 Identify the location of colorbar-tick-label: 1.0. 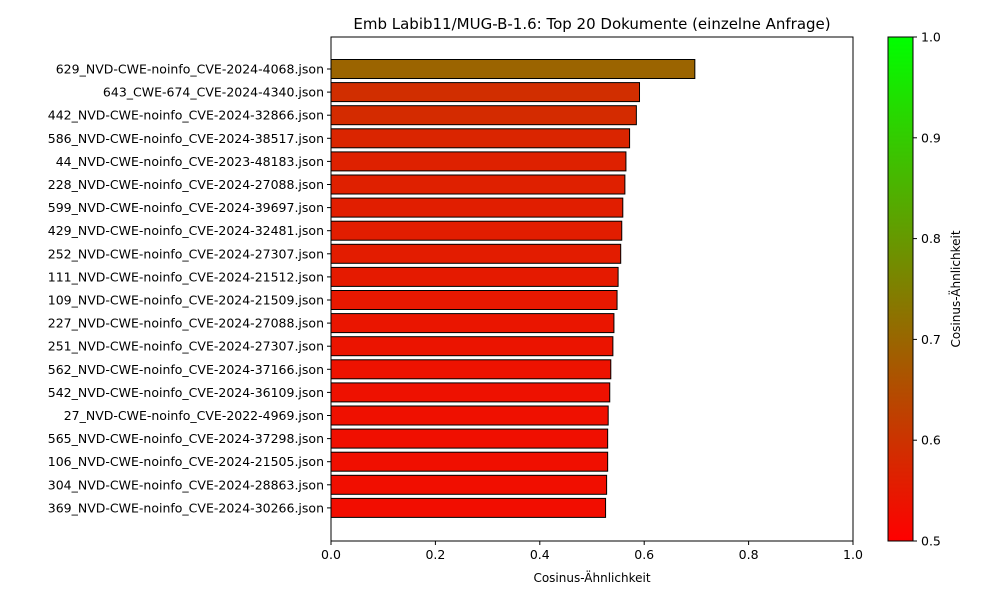
(931, 37).